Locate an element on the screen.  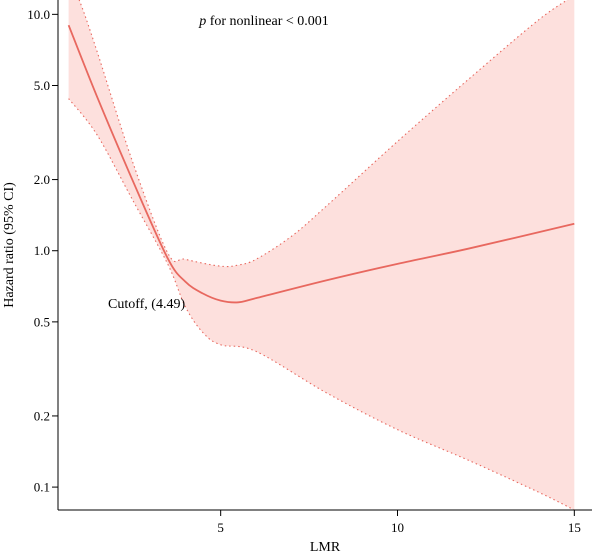
y-axis-title: Hazard ratio (95% CI) is located at coordinates (9, 245).